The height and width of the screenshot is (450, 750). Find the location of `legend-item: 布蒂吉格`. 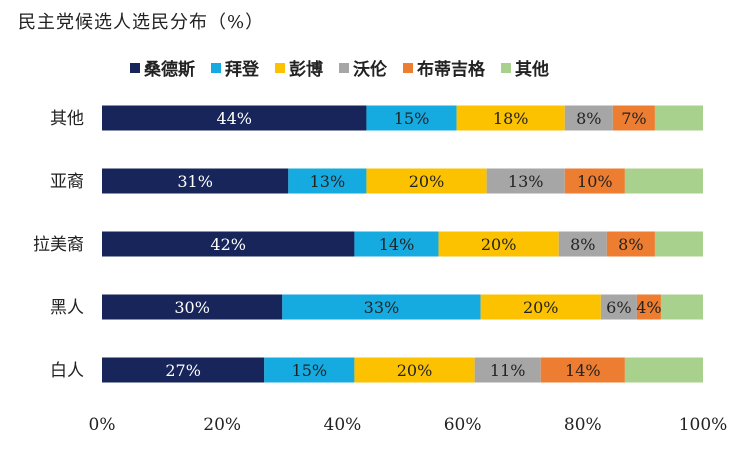

legend-item: 布蒂吉格 is located at coordinates (444, 67).